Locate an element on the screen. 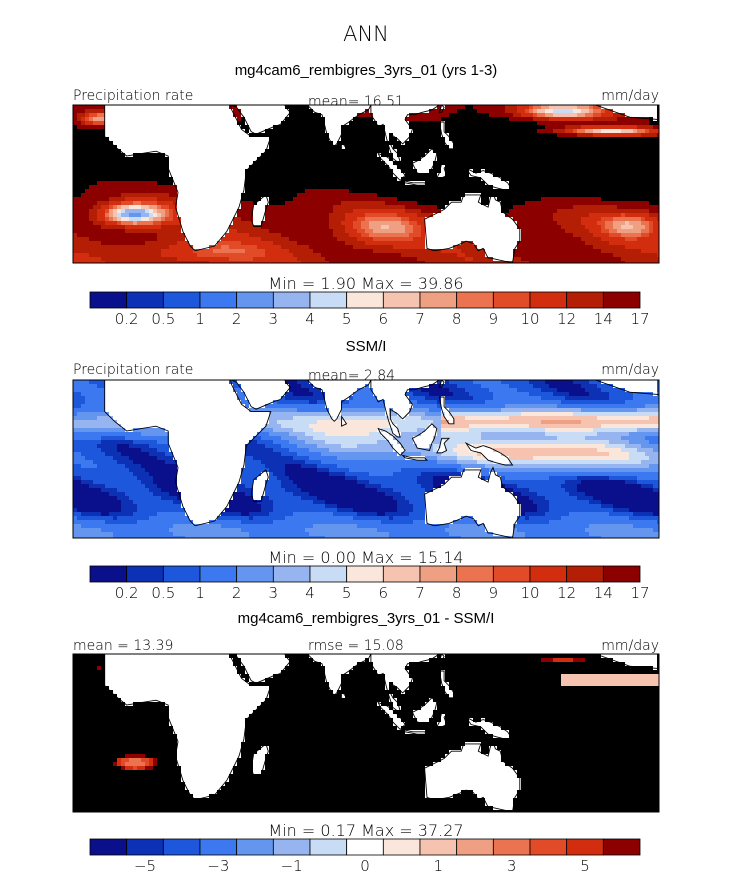  coastlines is located at coordinates (381, 459).